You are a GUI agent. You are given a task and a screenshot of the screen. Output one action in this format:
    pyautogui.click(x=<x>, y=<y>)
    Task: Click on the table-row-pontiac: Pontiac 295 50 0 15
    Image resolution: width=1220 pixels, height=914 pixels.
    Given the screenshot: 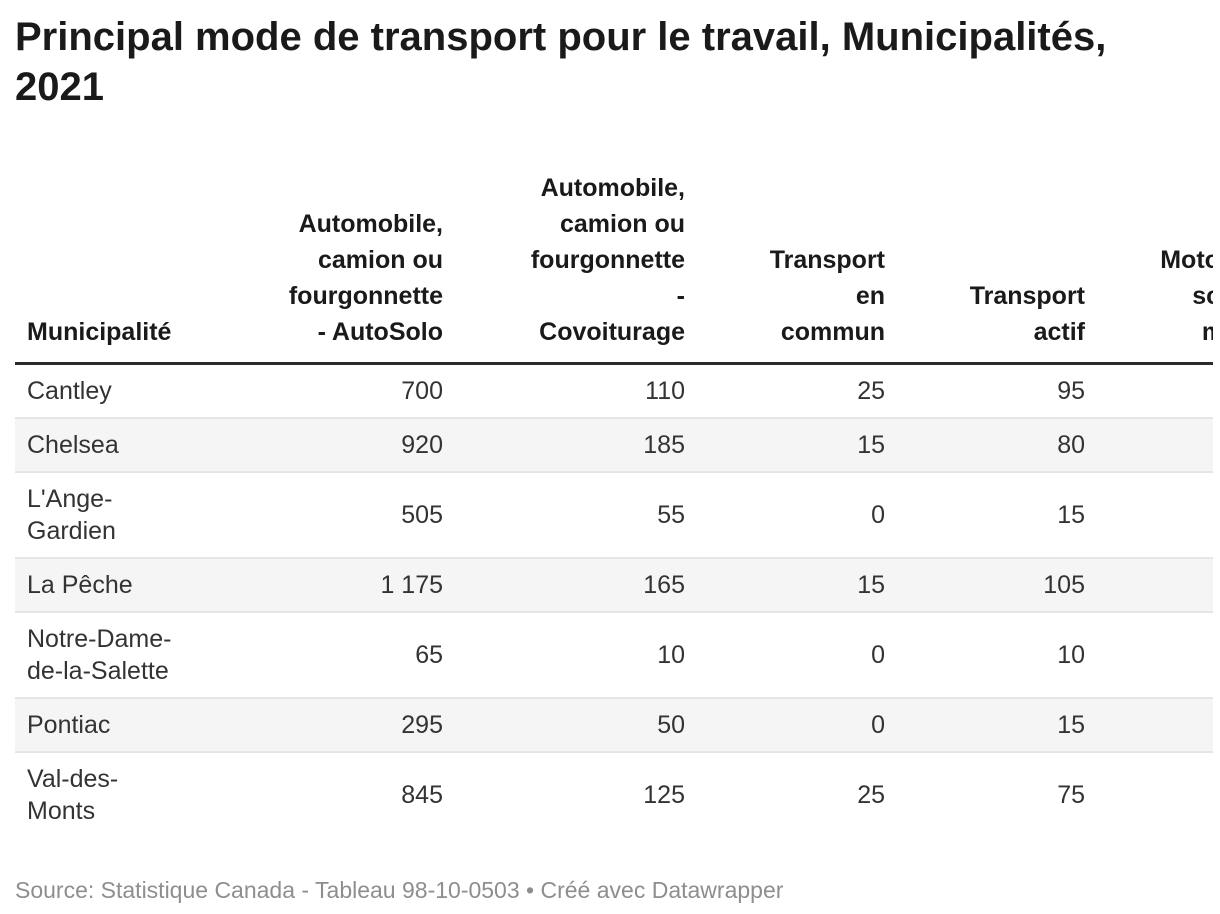 What is the action you would take?
    pyautogui.click(x=614, y=725)
    